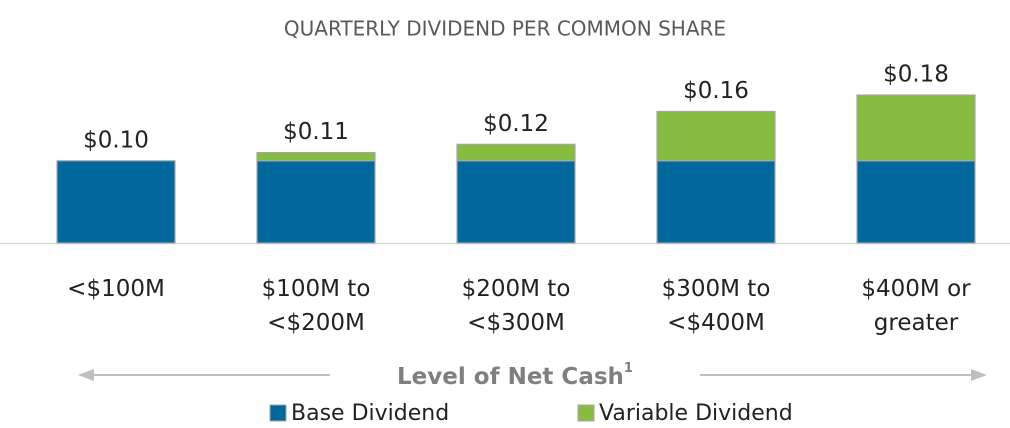 The image size is (1010, 428). Describe the element at coordinates (716, 306) in the screenshot. I see `x-tick-label: $300M to <$400M` at that location.